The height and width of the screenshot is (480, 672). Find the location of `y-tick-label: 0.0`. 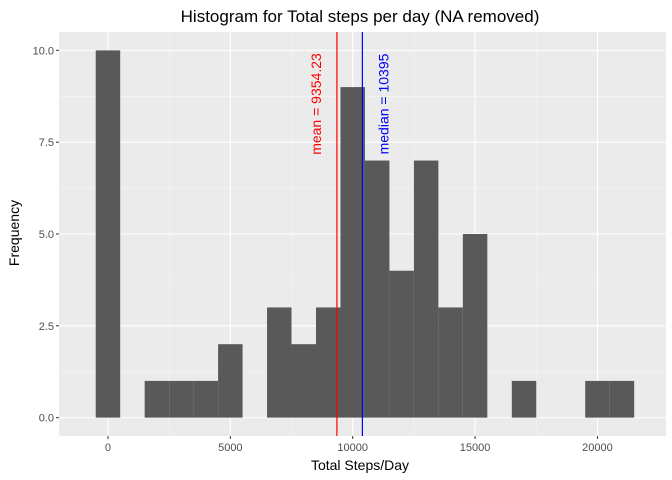

y-tick-label: 0.0 is located at coordinates (46, 419).